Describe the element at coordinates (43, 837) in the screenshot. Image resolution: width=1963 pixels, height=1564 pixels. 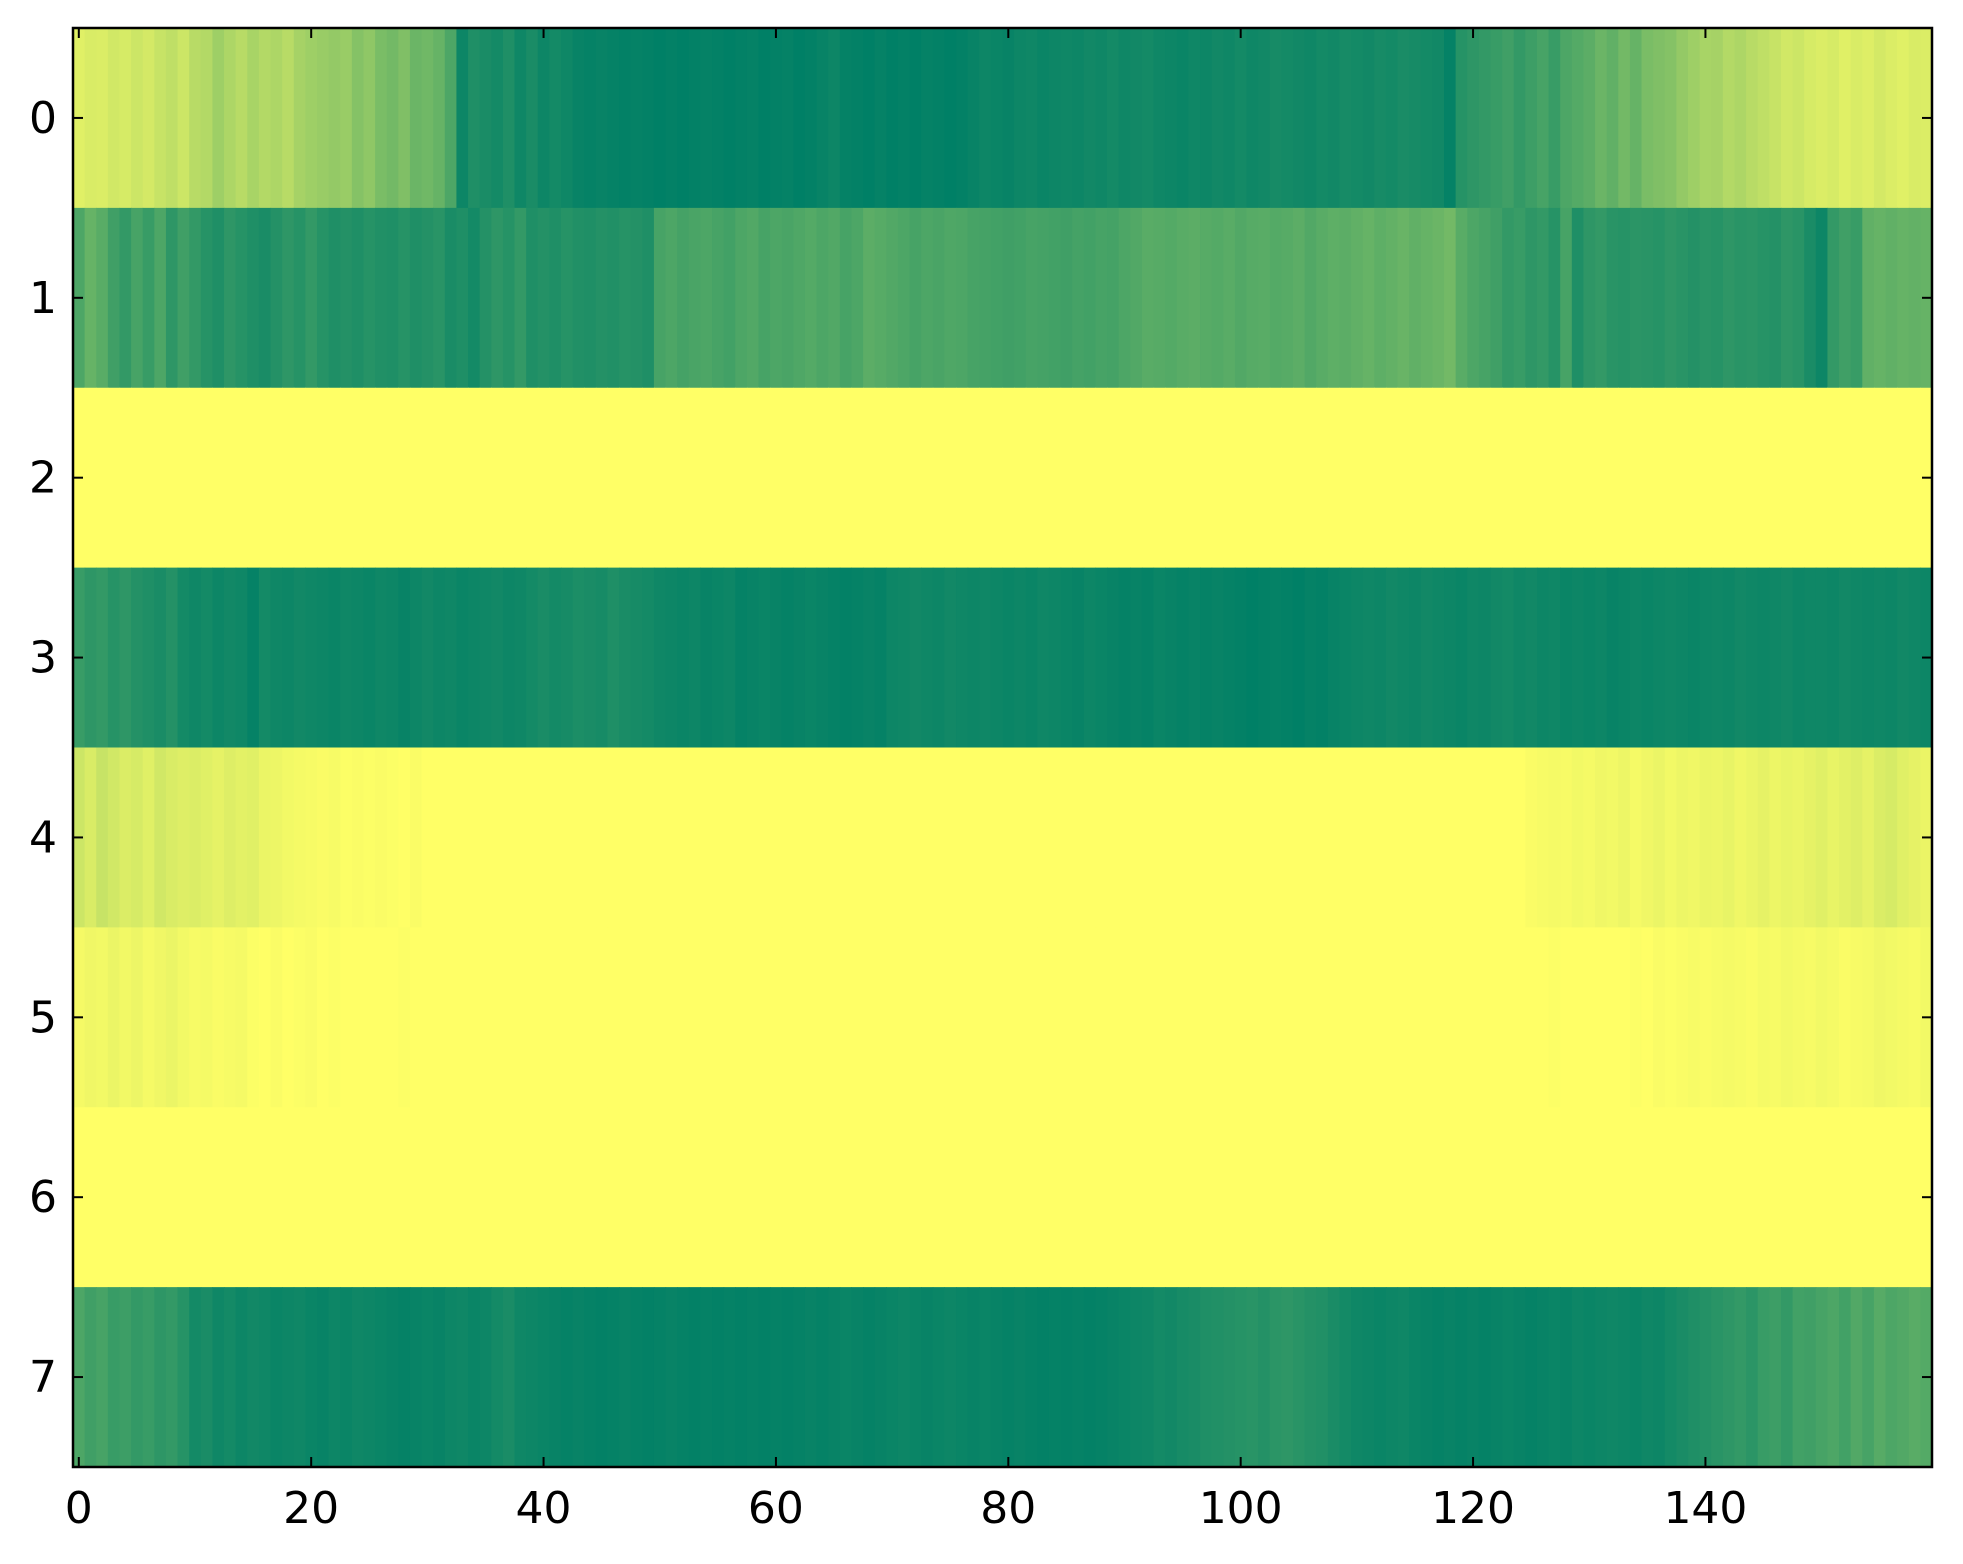
I see `y-tick-label: 4` at that location.